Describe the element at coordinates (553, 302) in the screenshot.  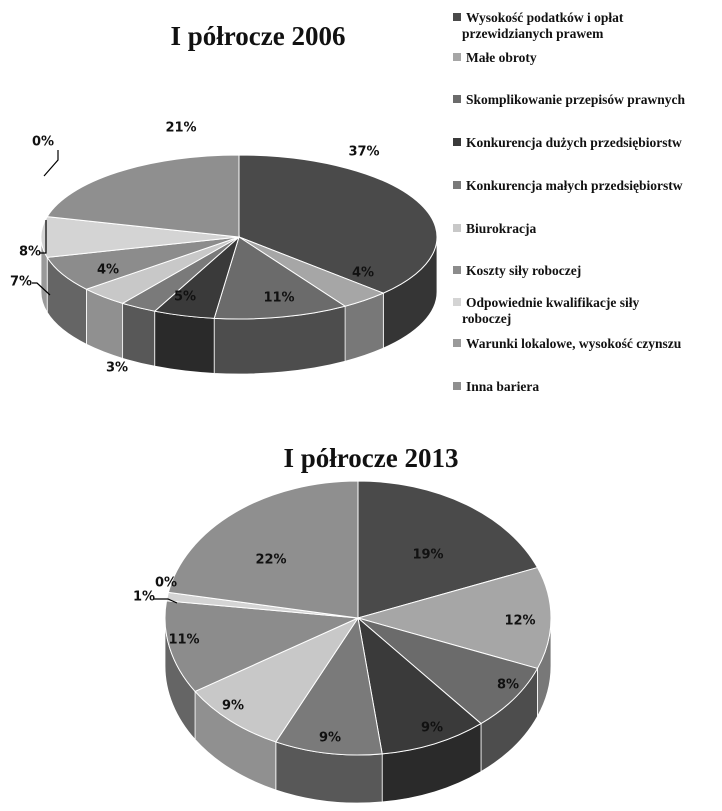
I see `legend-label-7: Odpowiednie kwalifikacje siły` at that location.